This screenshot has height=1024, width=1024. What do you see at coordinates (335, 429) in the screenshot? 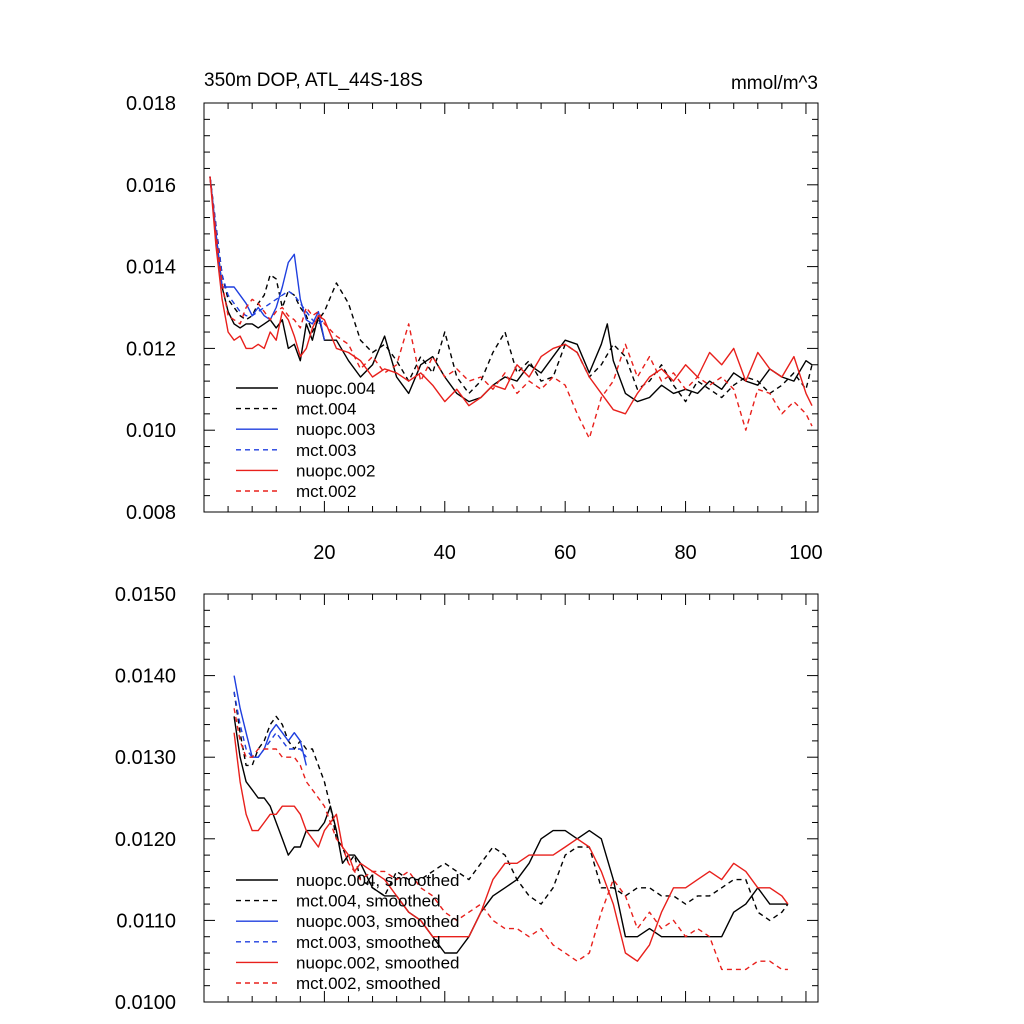
I see `legend-label: nuopc.003` at bounding box center [335, 429].